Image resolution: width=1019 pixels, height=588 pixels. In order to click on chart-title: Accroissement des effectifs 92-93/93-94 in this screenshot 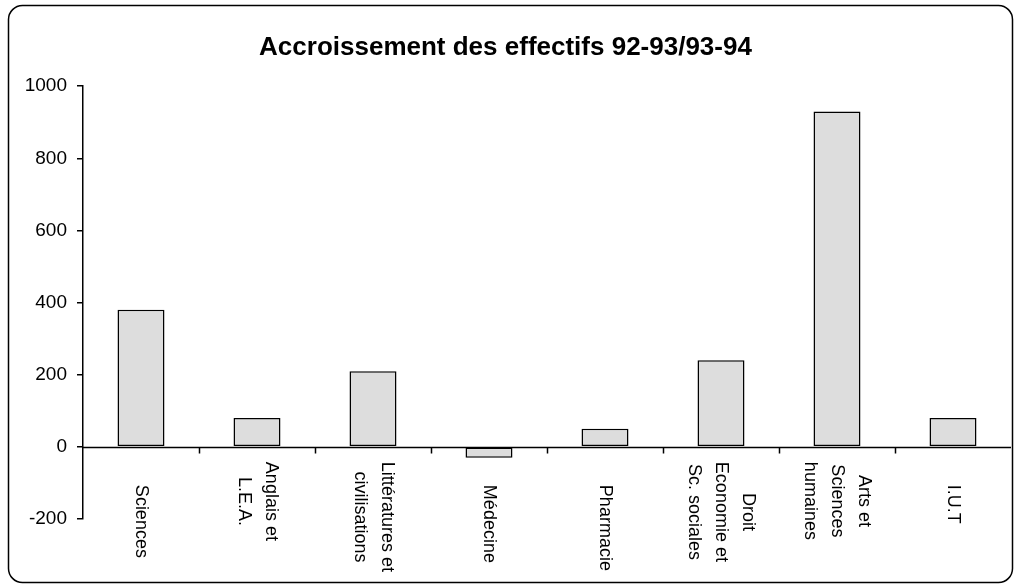, I will do `click(506, 45)`.